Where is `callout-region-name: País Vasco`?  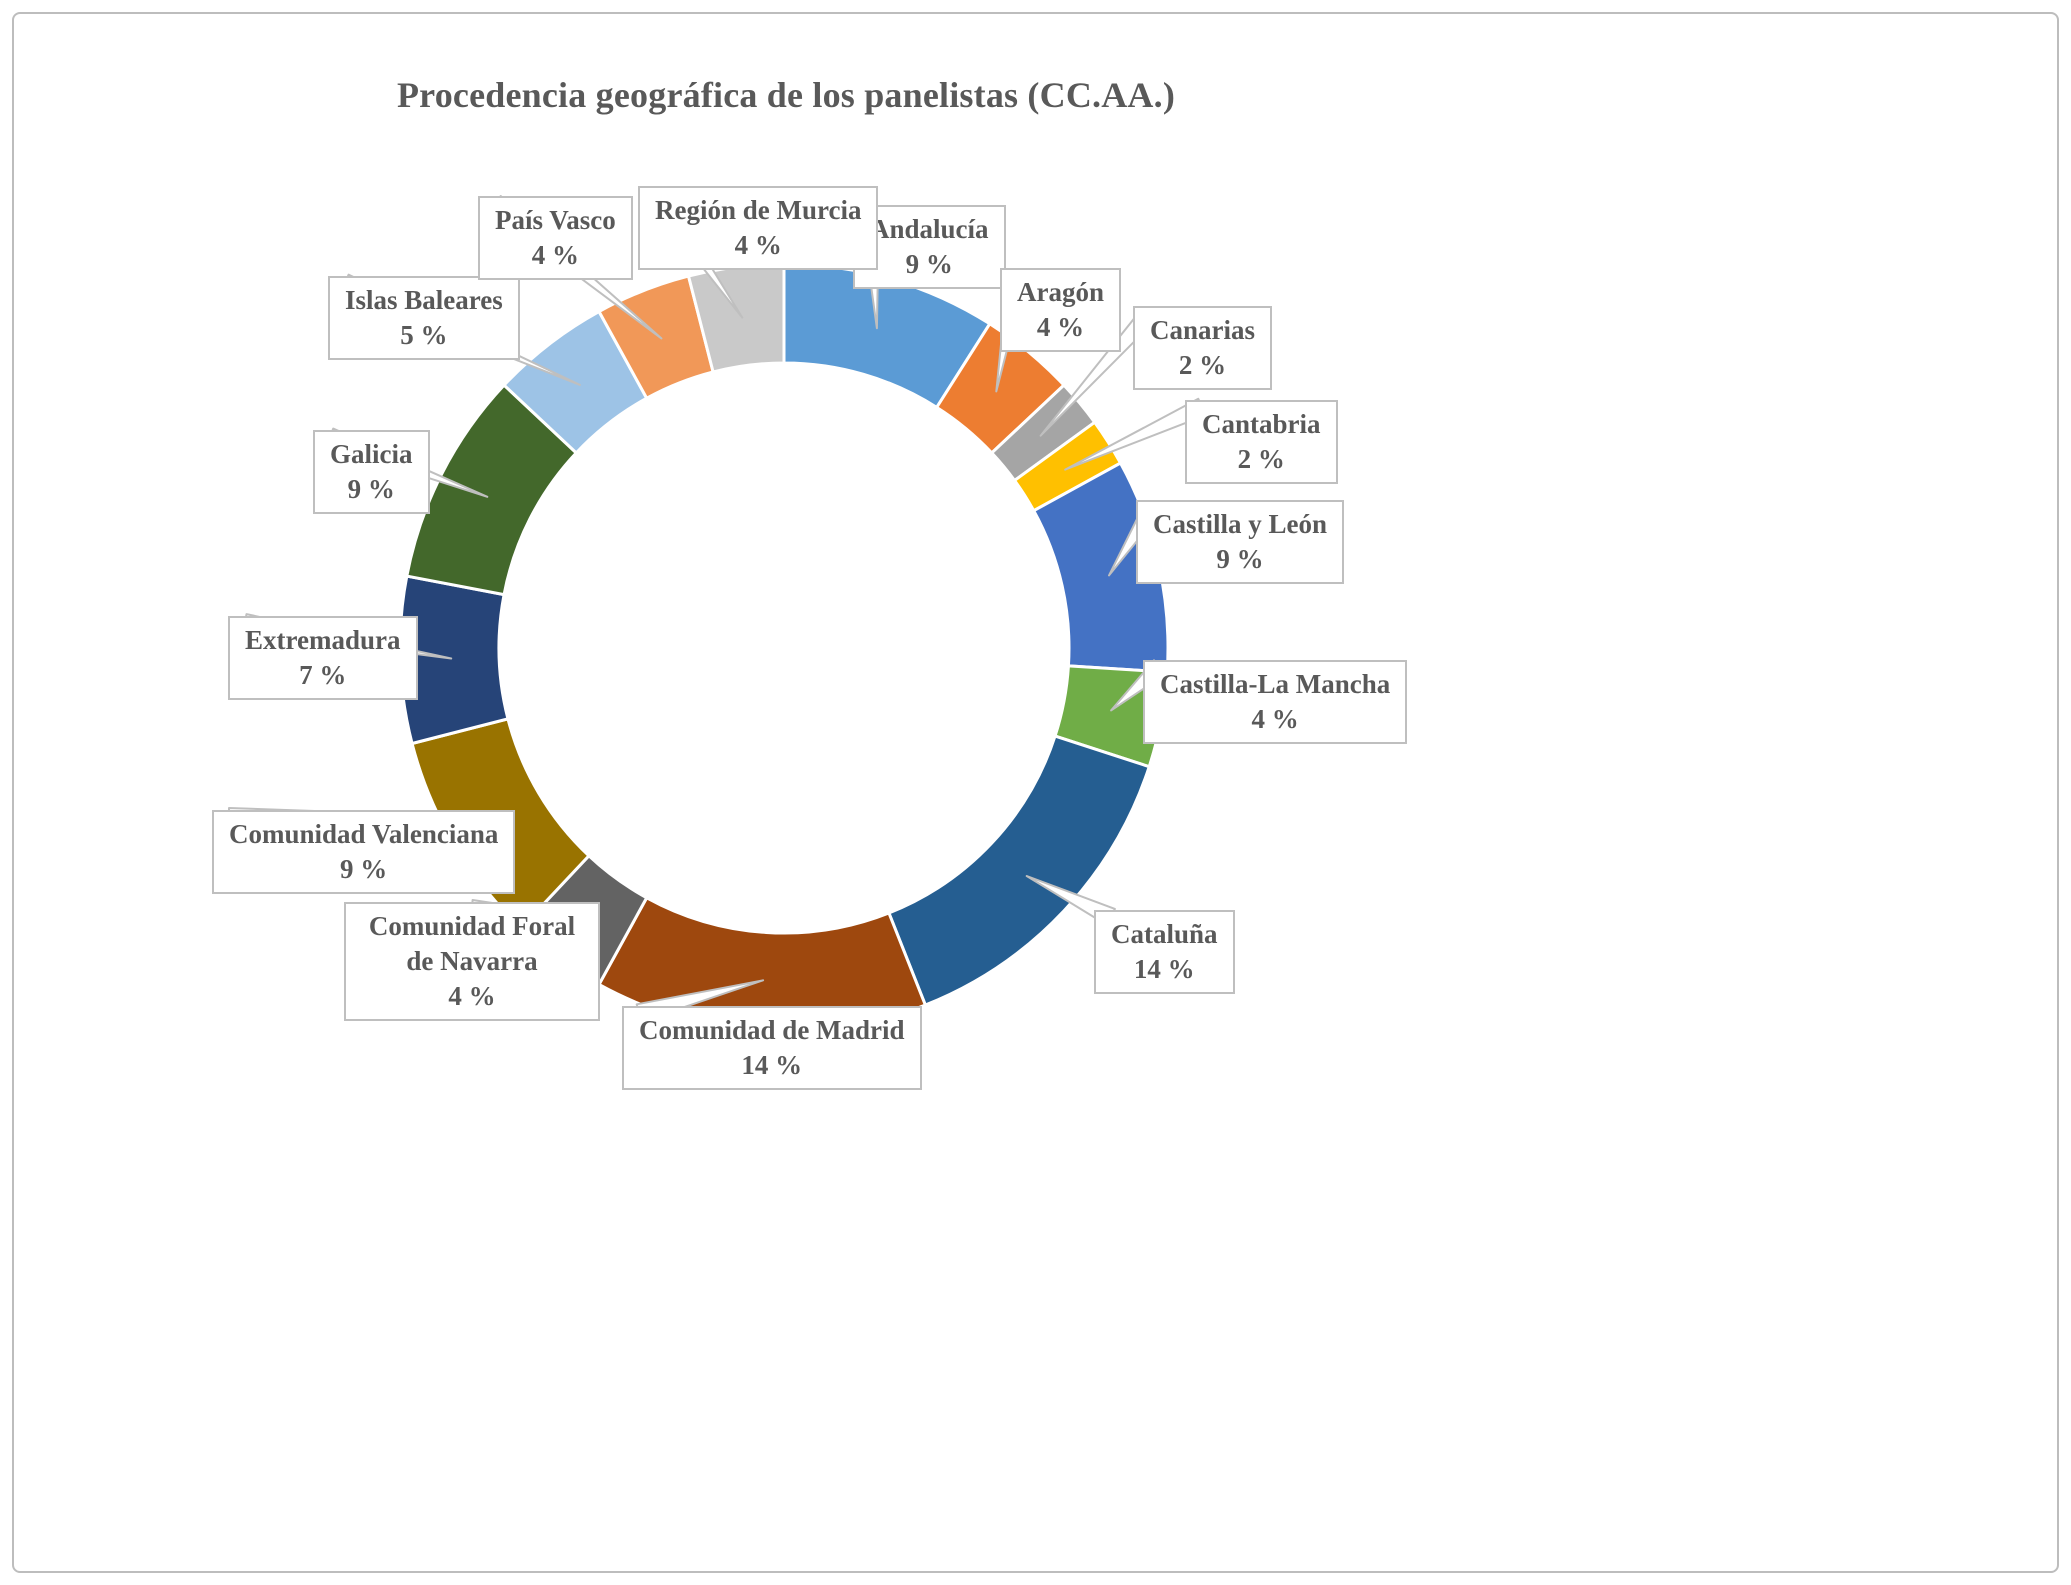 callout-region-name: País Vasco is located at coordinates (555, 220).